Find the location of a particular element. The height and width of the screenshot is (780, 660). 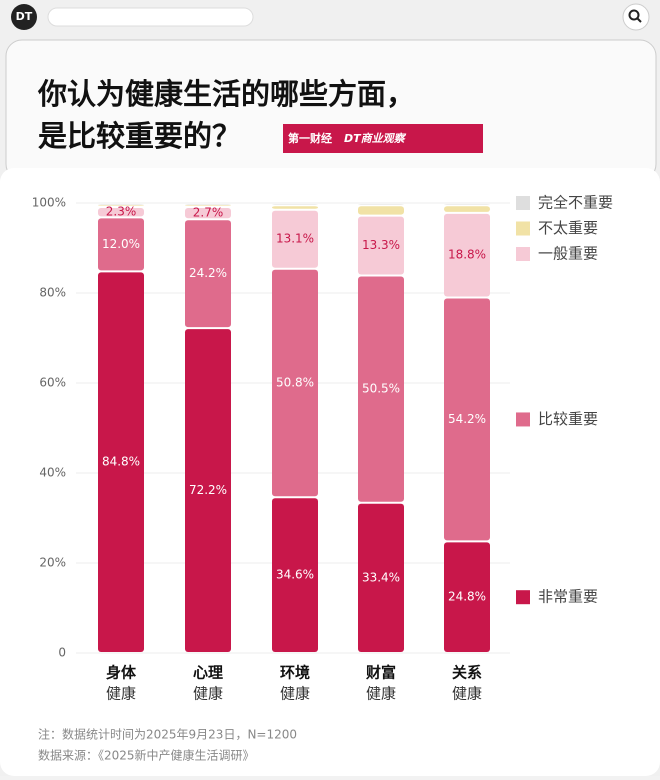

x-tick-label: 环境 is located at coordinates (295, 673).